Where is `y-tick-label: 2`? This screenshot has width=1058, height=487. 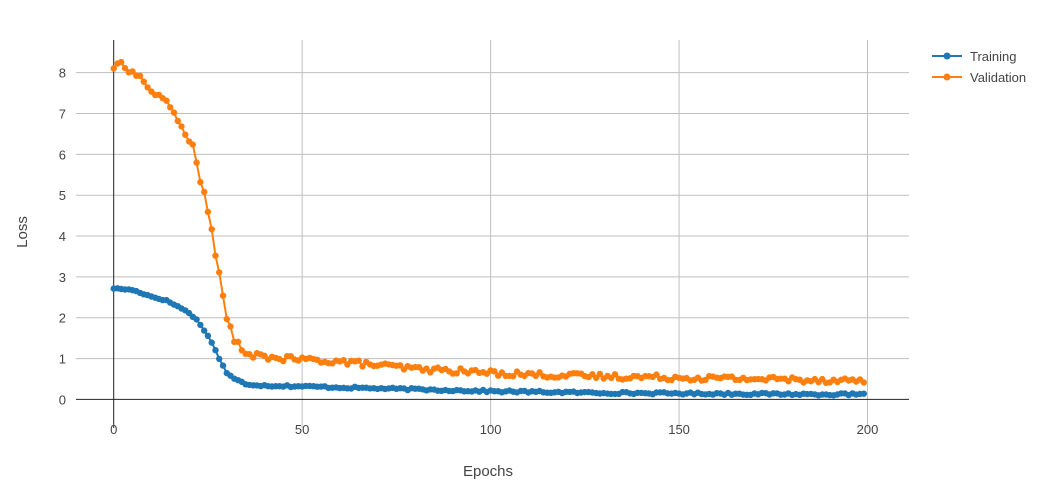 y-tick-label: 2 is located at coordinates (62, 318).